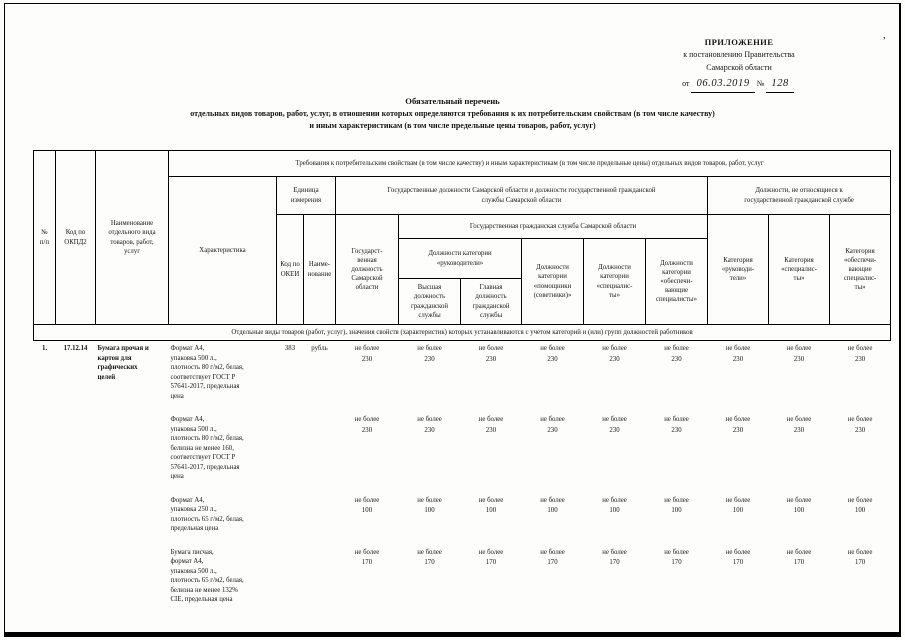 The height and width of the screenshot is (640, 905). Describe the element at coordinates (686, 84) in the screenshot. I see `date-prefix-label: от` at that location.